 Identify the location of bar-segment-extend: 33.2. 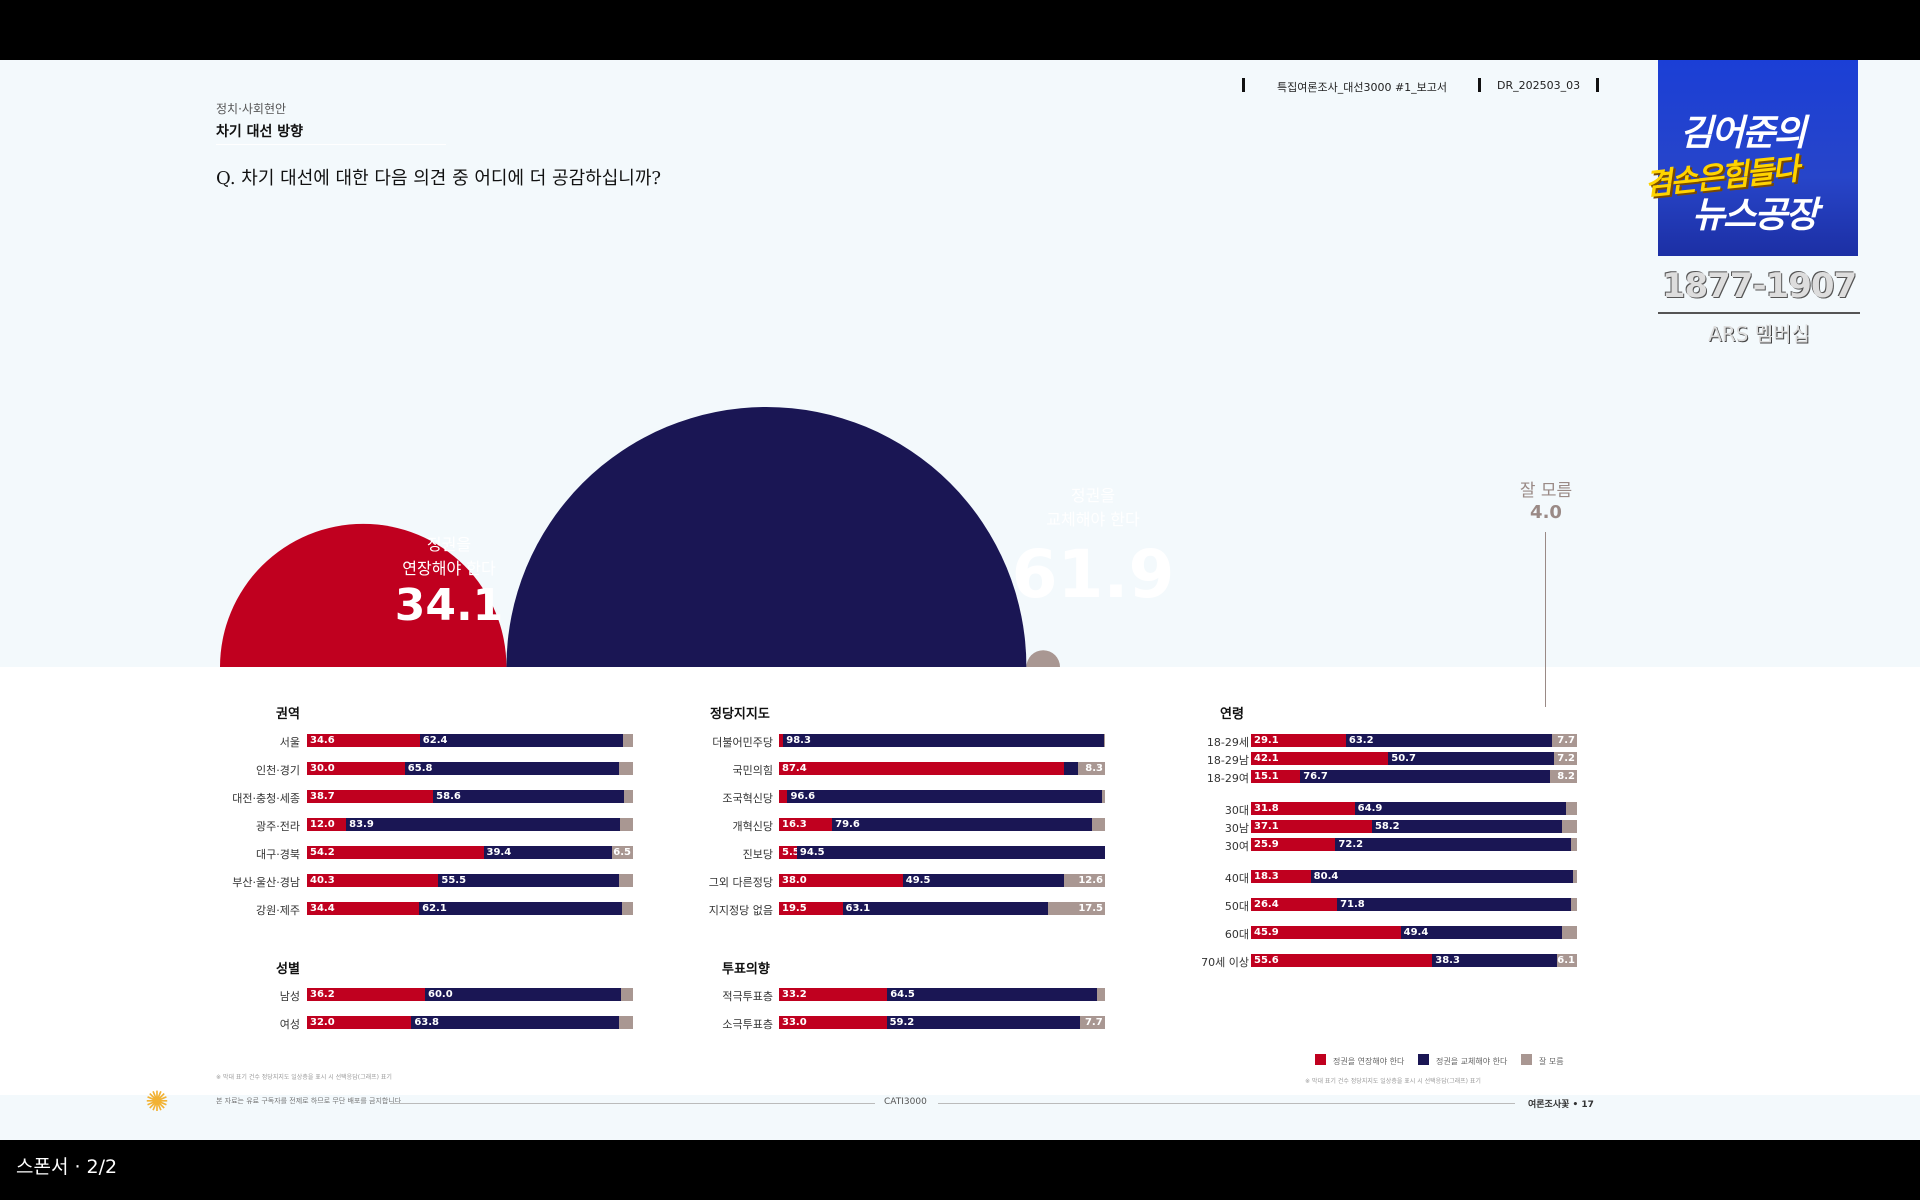
(833, 994).